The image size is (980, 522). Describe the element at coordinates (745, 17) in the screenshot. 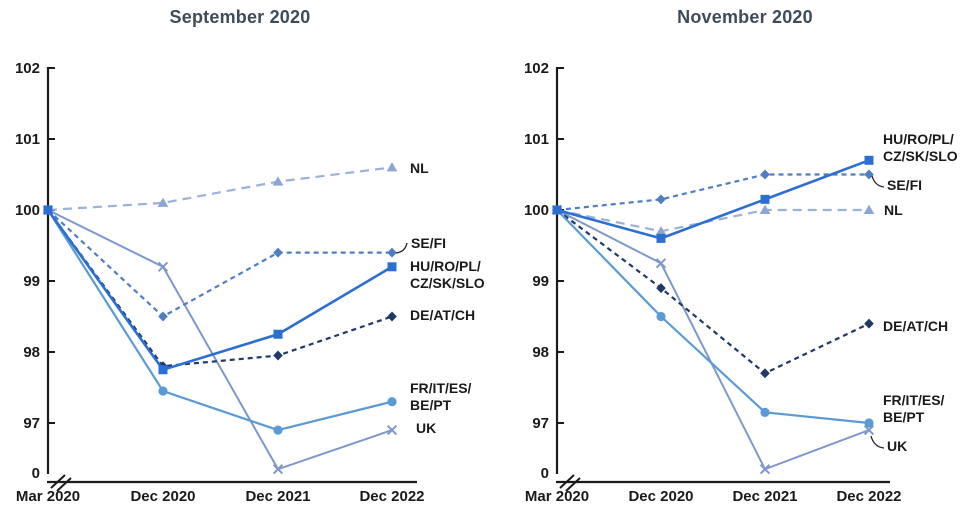

I see `chart-title-november: November 2020` at that location.